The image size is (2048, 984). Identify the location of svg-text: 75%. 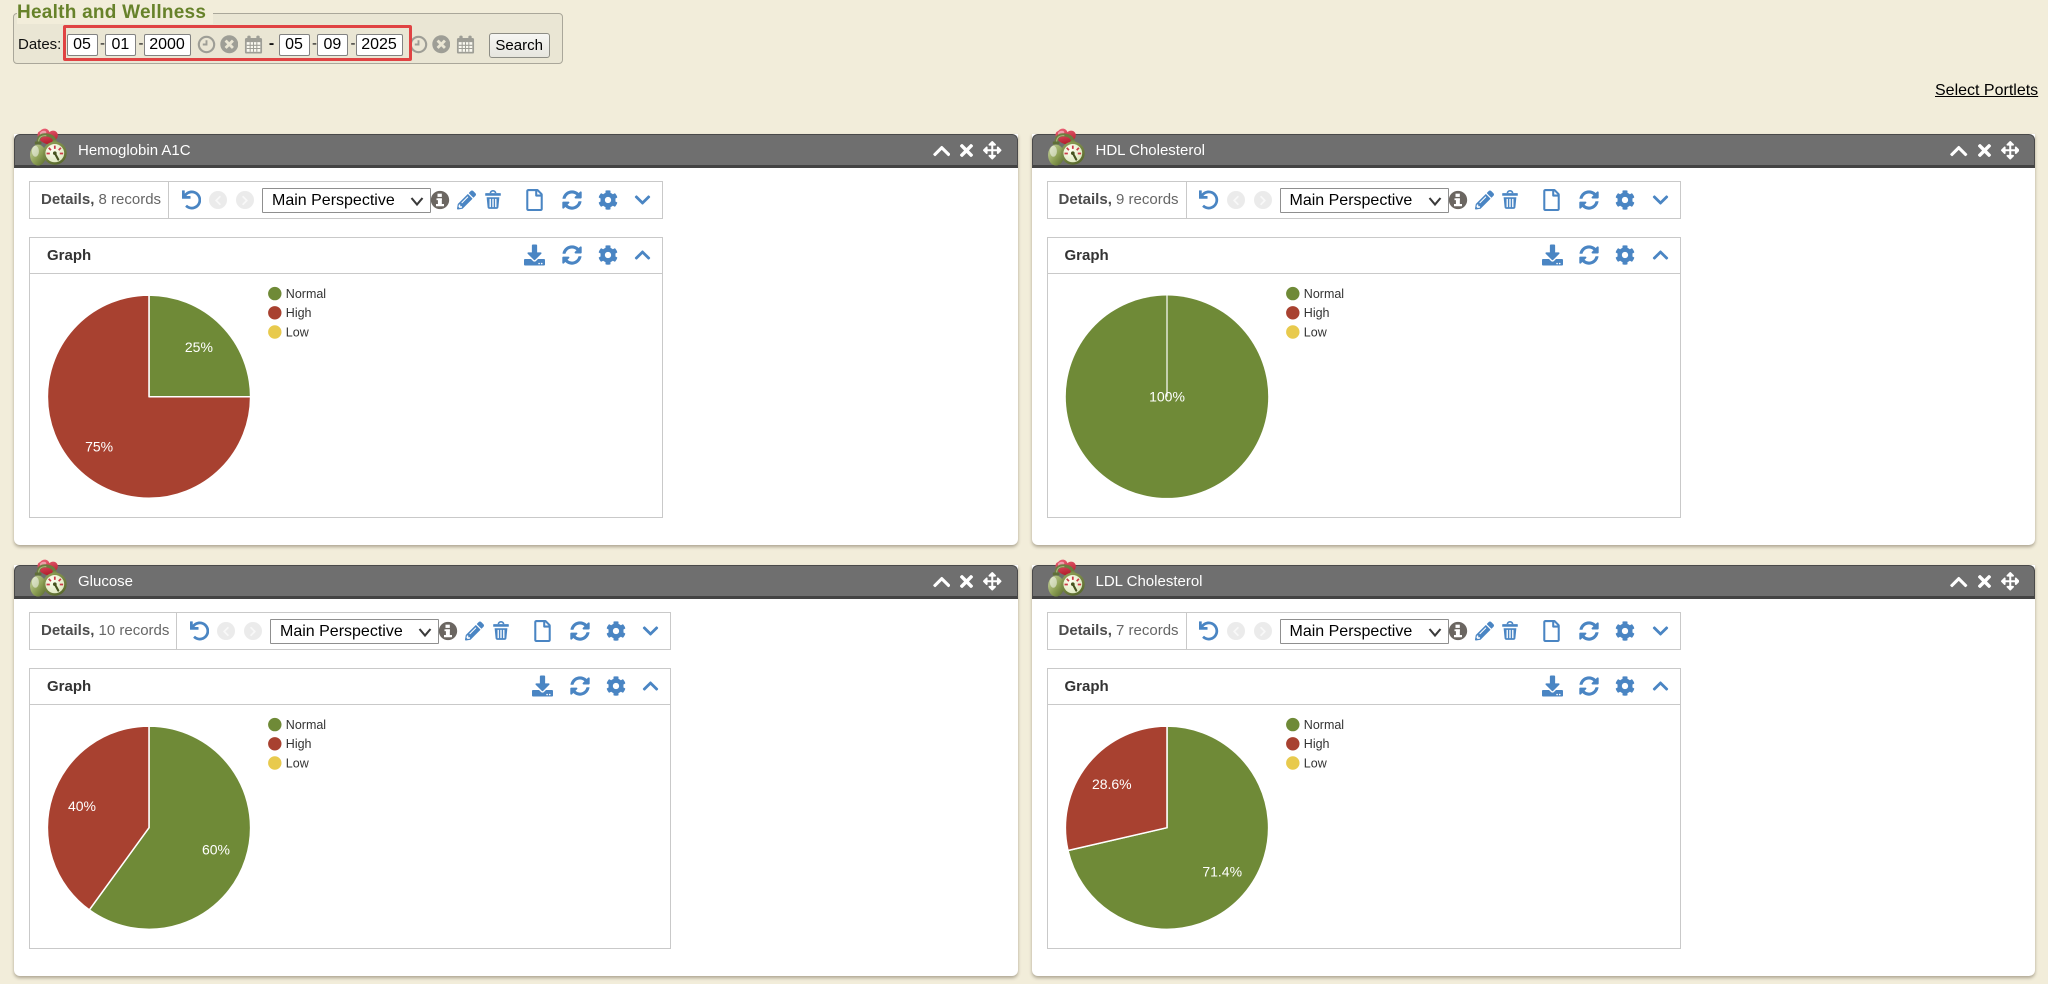
(99, 446).